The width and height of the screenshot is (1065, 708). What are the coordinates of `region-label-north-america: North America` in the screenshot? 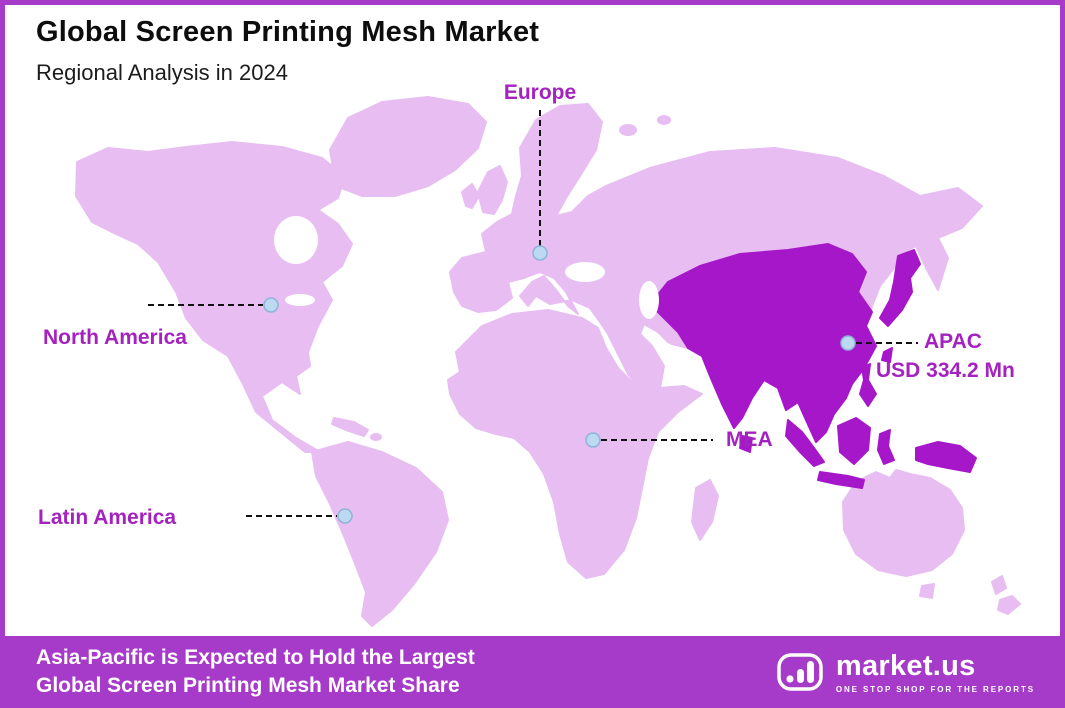 It's located at (115, 337).